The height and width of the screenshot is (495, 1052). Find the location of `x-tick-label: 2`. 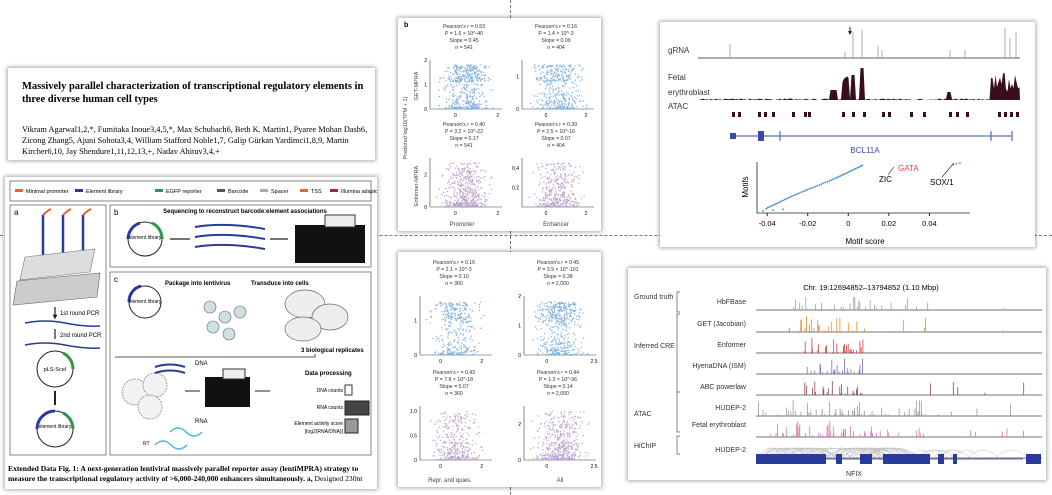

x-tick-label: 2 is located at coordinates (497, 214).